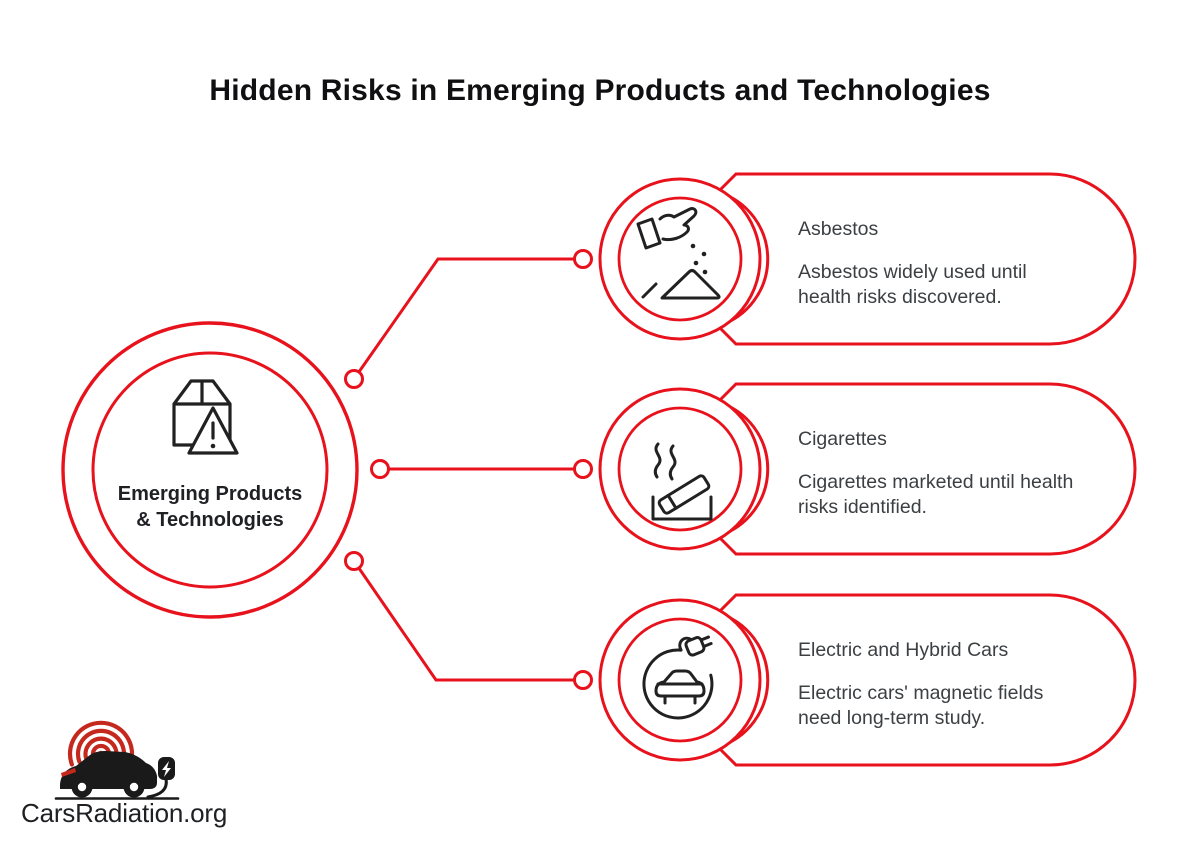  What do you see at coordinates (68, 772) in the screenshot?
I see `headlight-accent` at bounding box center [68, 772].